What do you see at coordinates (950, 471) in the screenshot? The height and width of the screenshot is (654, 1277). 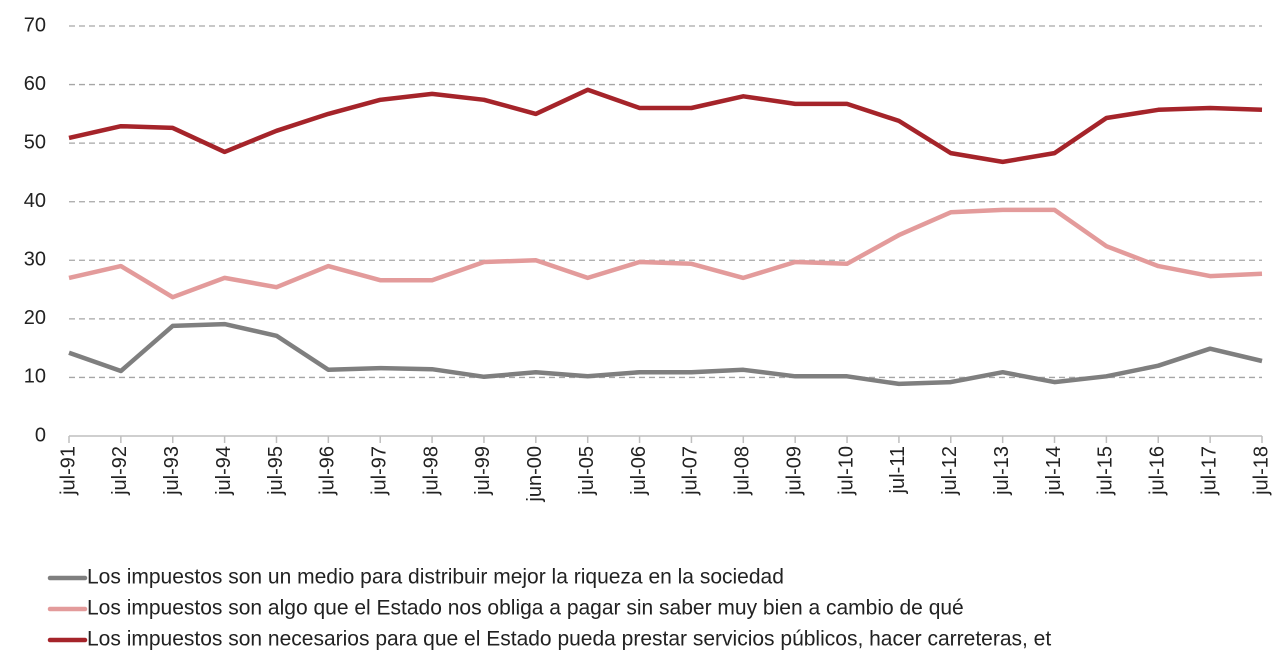 I see `x-tick-label: jul-12` at bounding box center [950, 471].